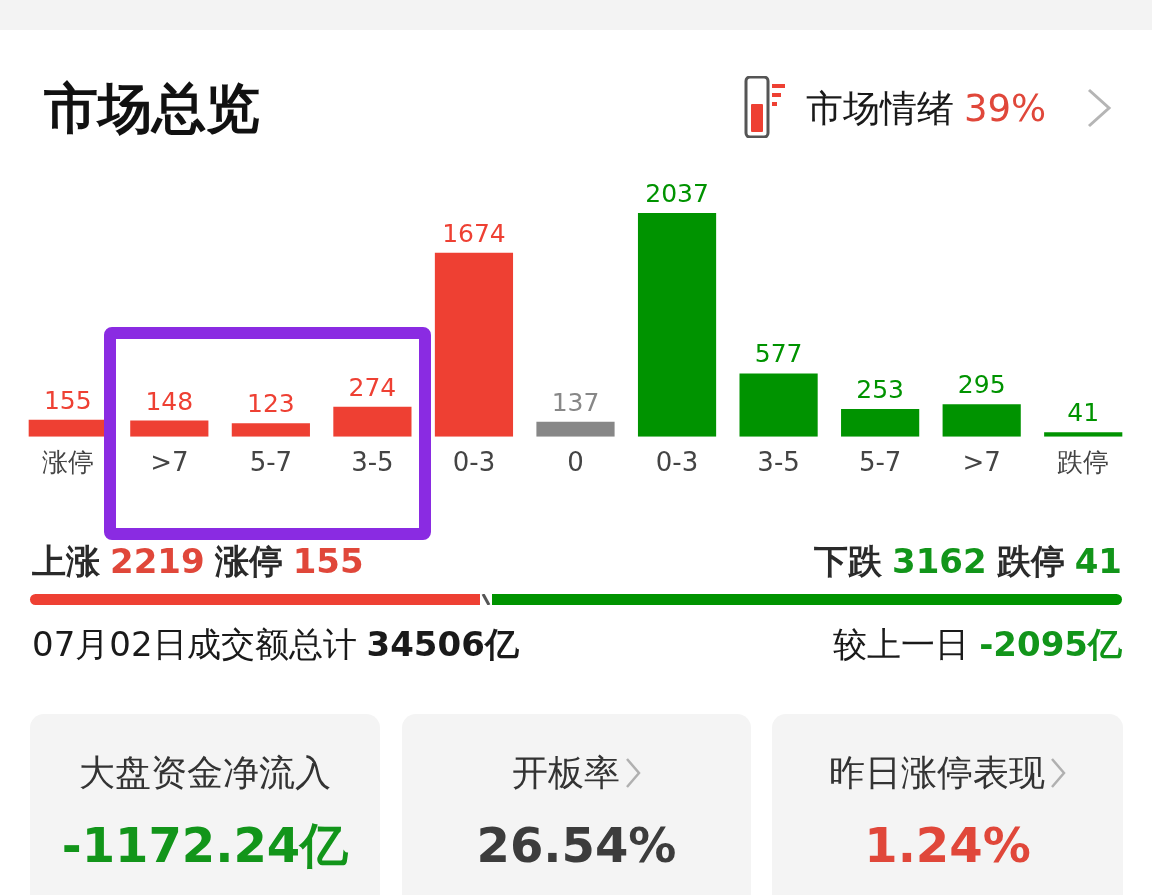 Image resolution: width=1152 pixels, height=895 pixels. What do you see at coordinates (576, 845) in the screenshot?
I see `text: 26.54%` at bounding box center [576, 845].